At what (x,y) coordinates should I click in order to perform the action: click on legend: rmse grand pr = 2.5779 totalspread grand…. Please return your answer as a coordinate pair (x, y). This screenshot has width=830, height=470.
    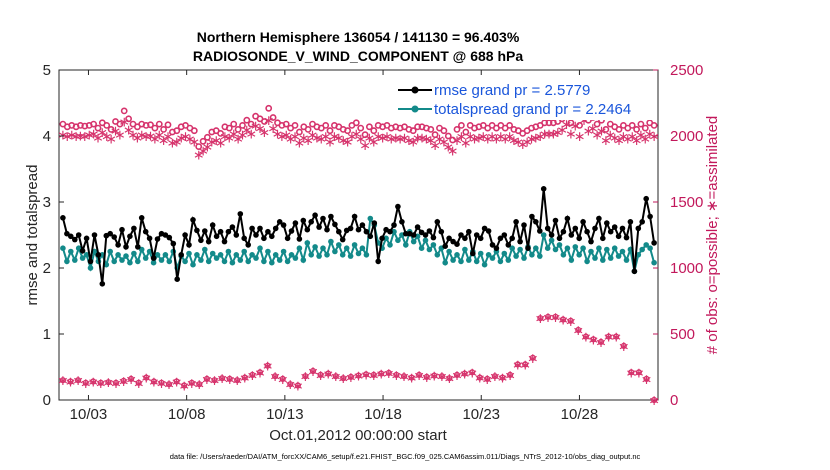
    Looking at the image, I should click on (524, 99).